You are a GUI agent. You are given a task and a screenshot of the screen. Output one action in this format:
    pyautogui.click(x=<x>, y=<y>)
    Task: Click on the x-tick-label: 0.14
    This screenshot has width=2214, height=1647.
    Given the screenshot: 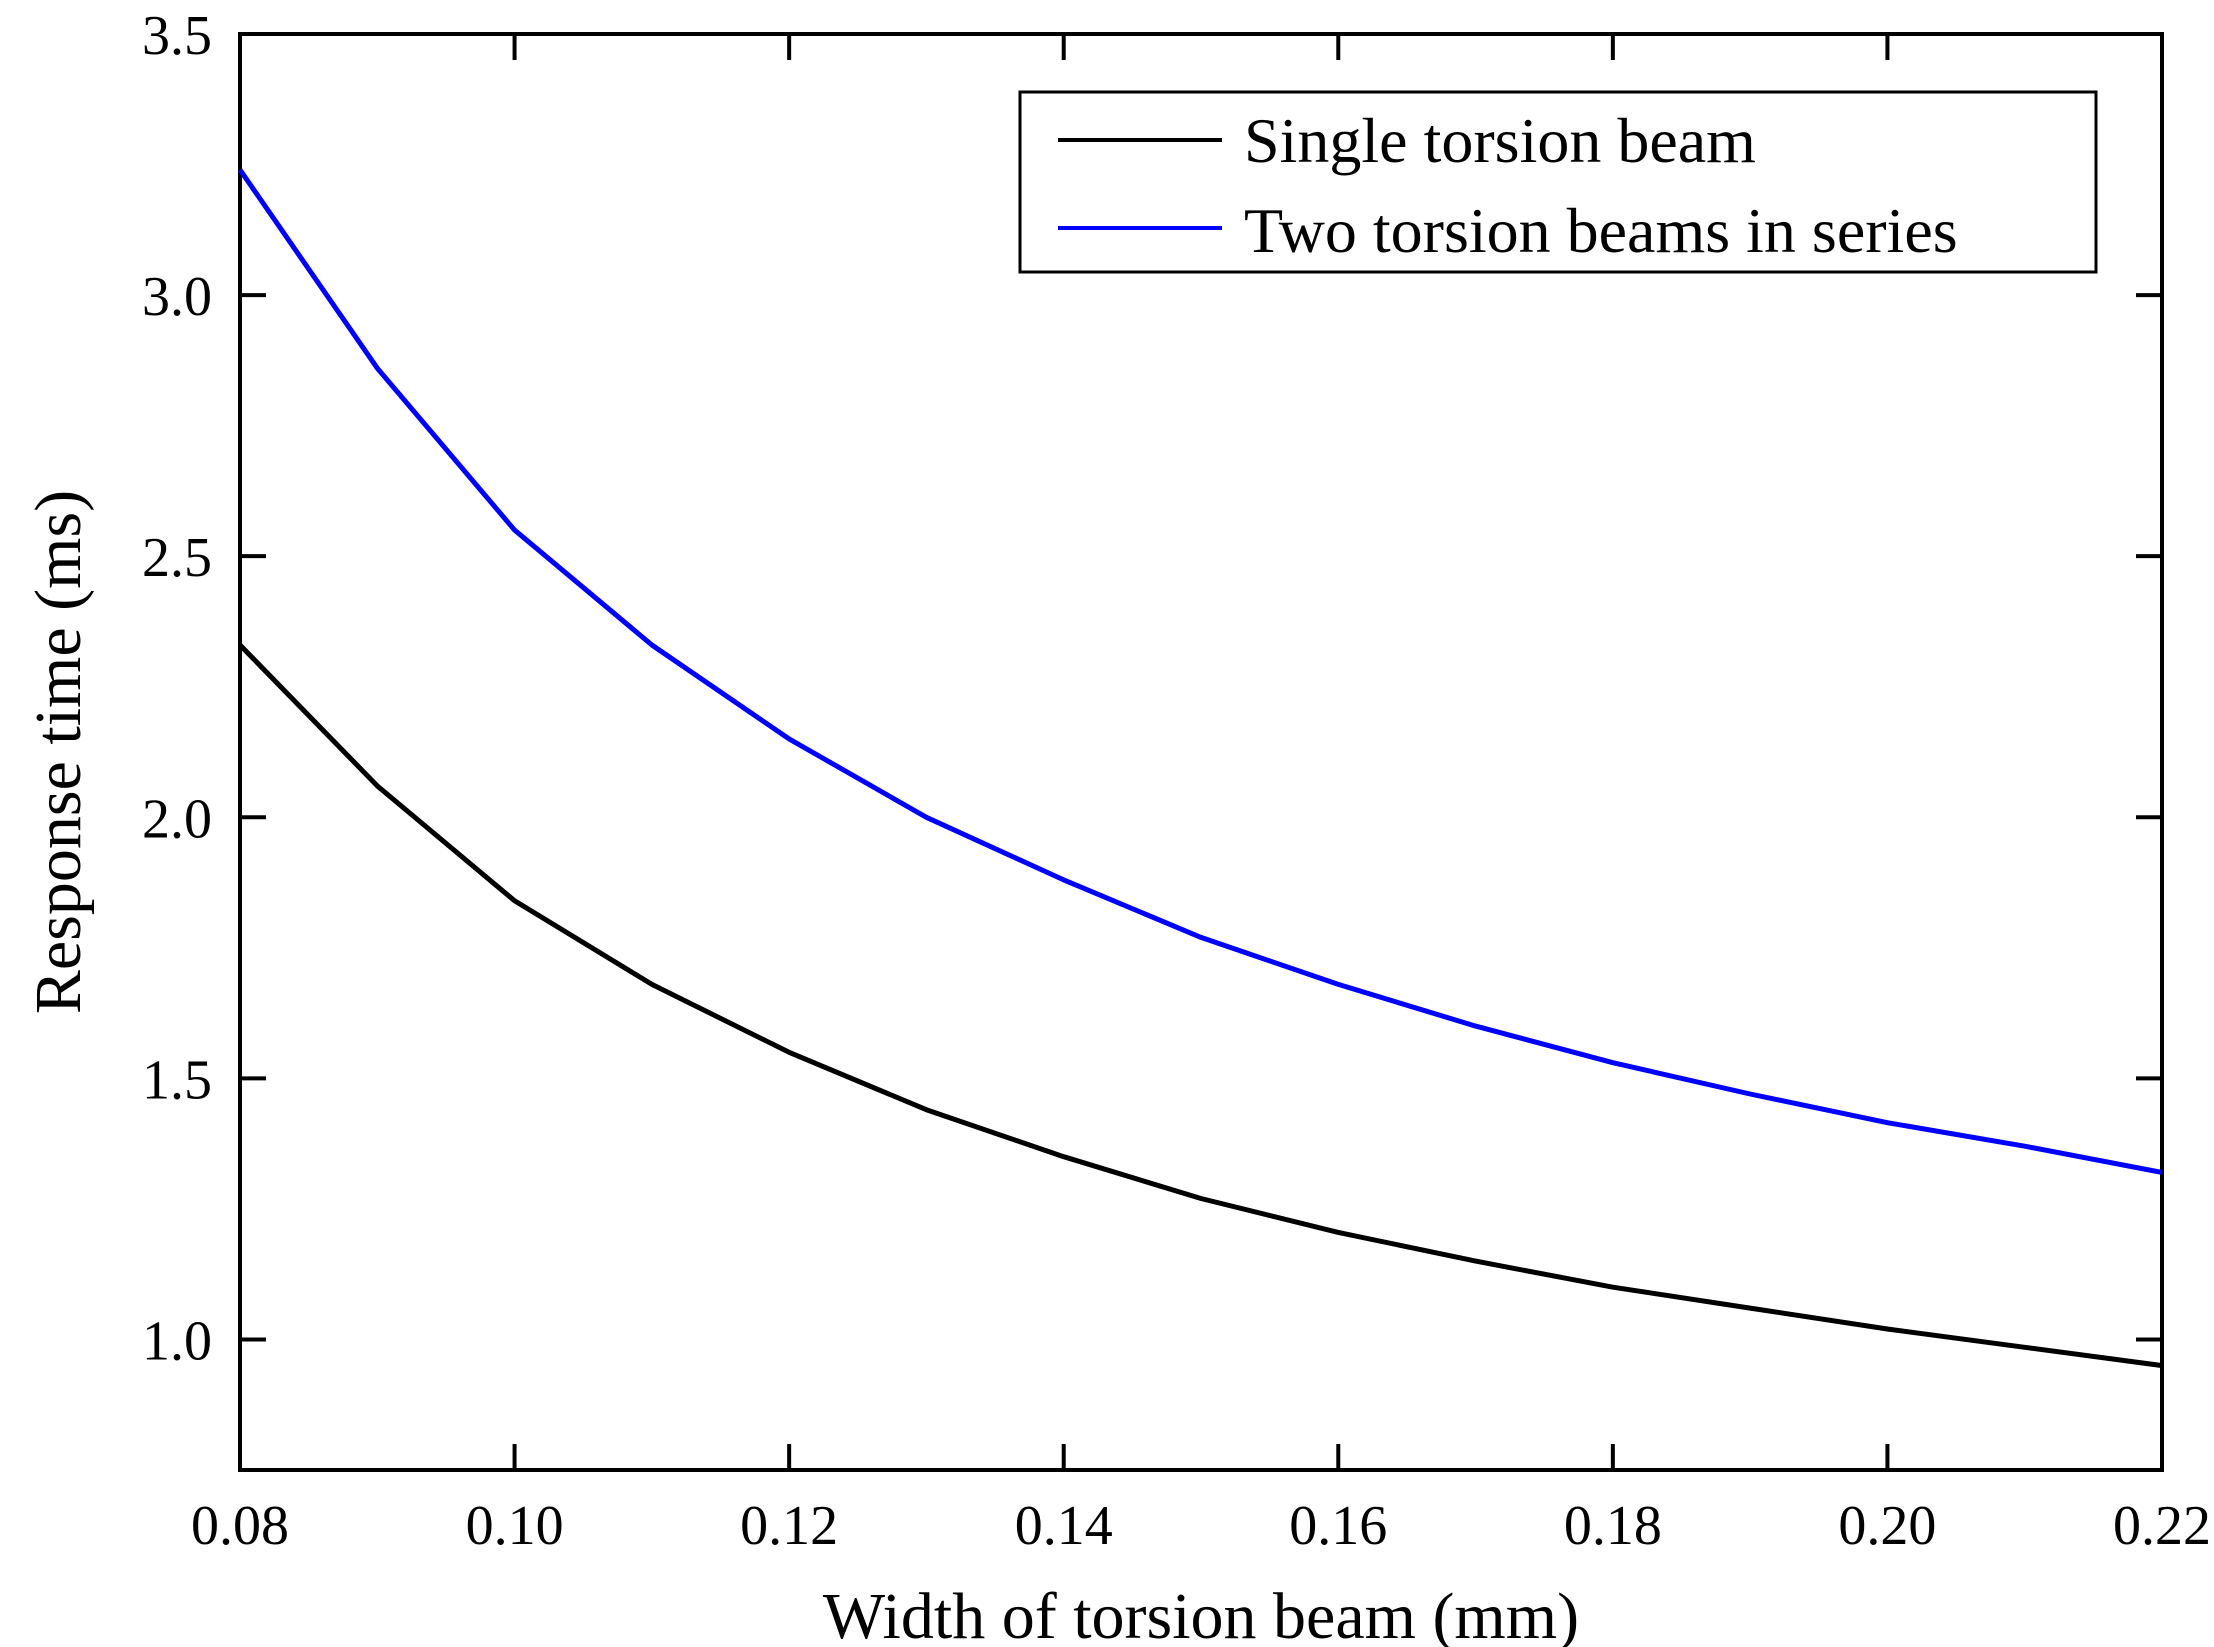 What is the action you would take?
    pyautogui.click(x=1064, y=1526)
    